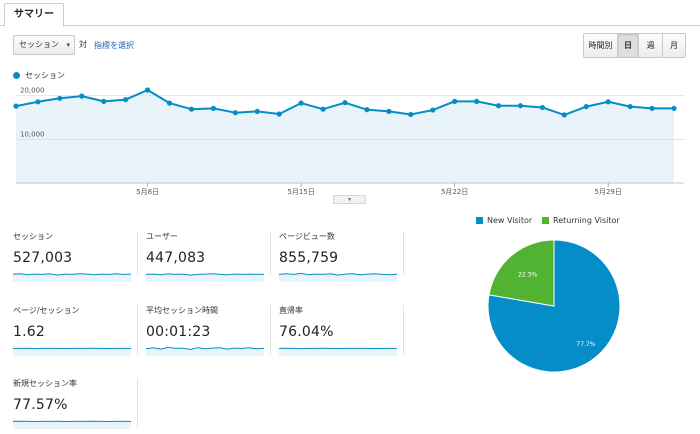 This screenshot has height=434, width=700. What do you see at coordinates (510, 220) in the screenshot?
I see `pie-legend-label: New Visitor` at bounding box center [510, 220].